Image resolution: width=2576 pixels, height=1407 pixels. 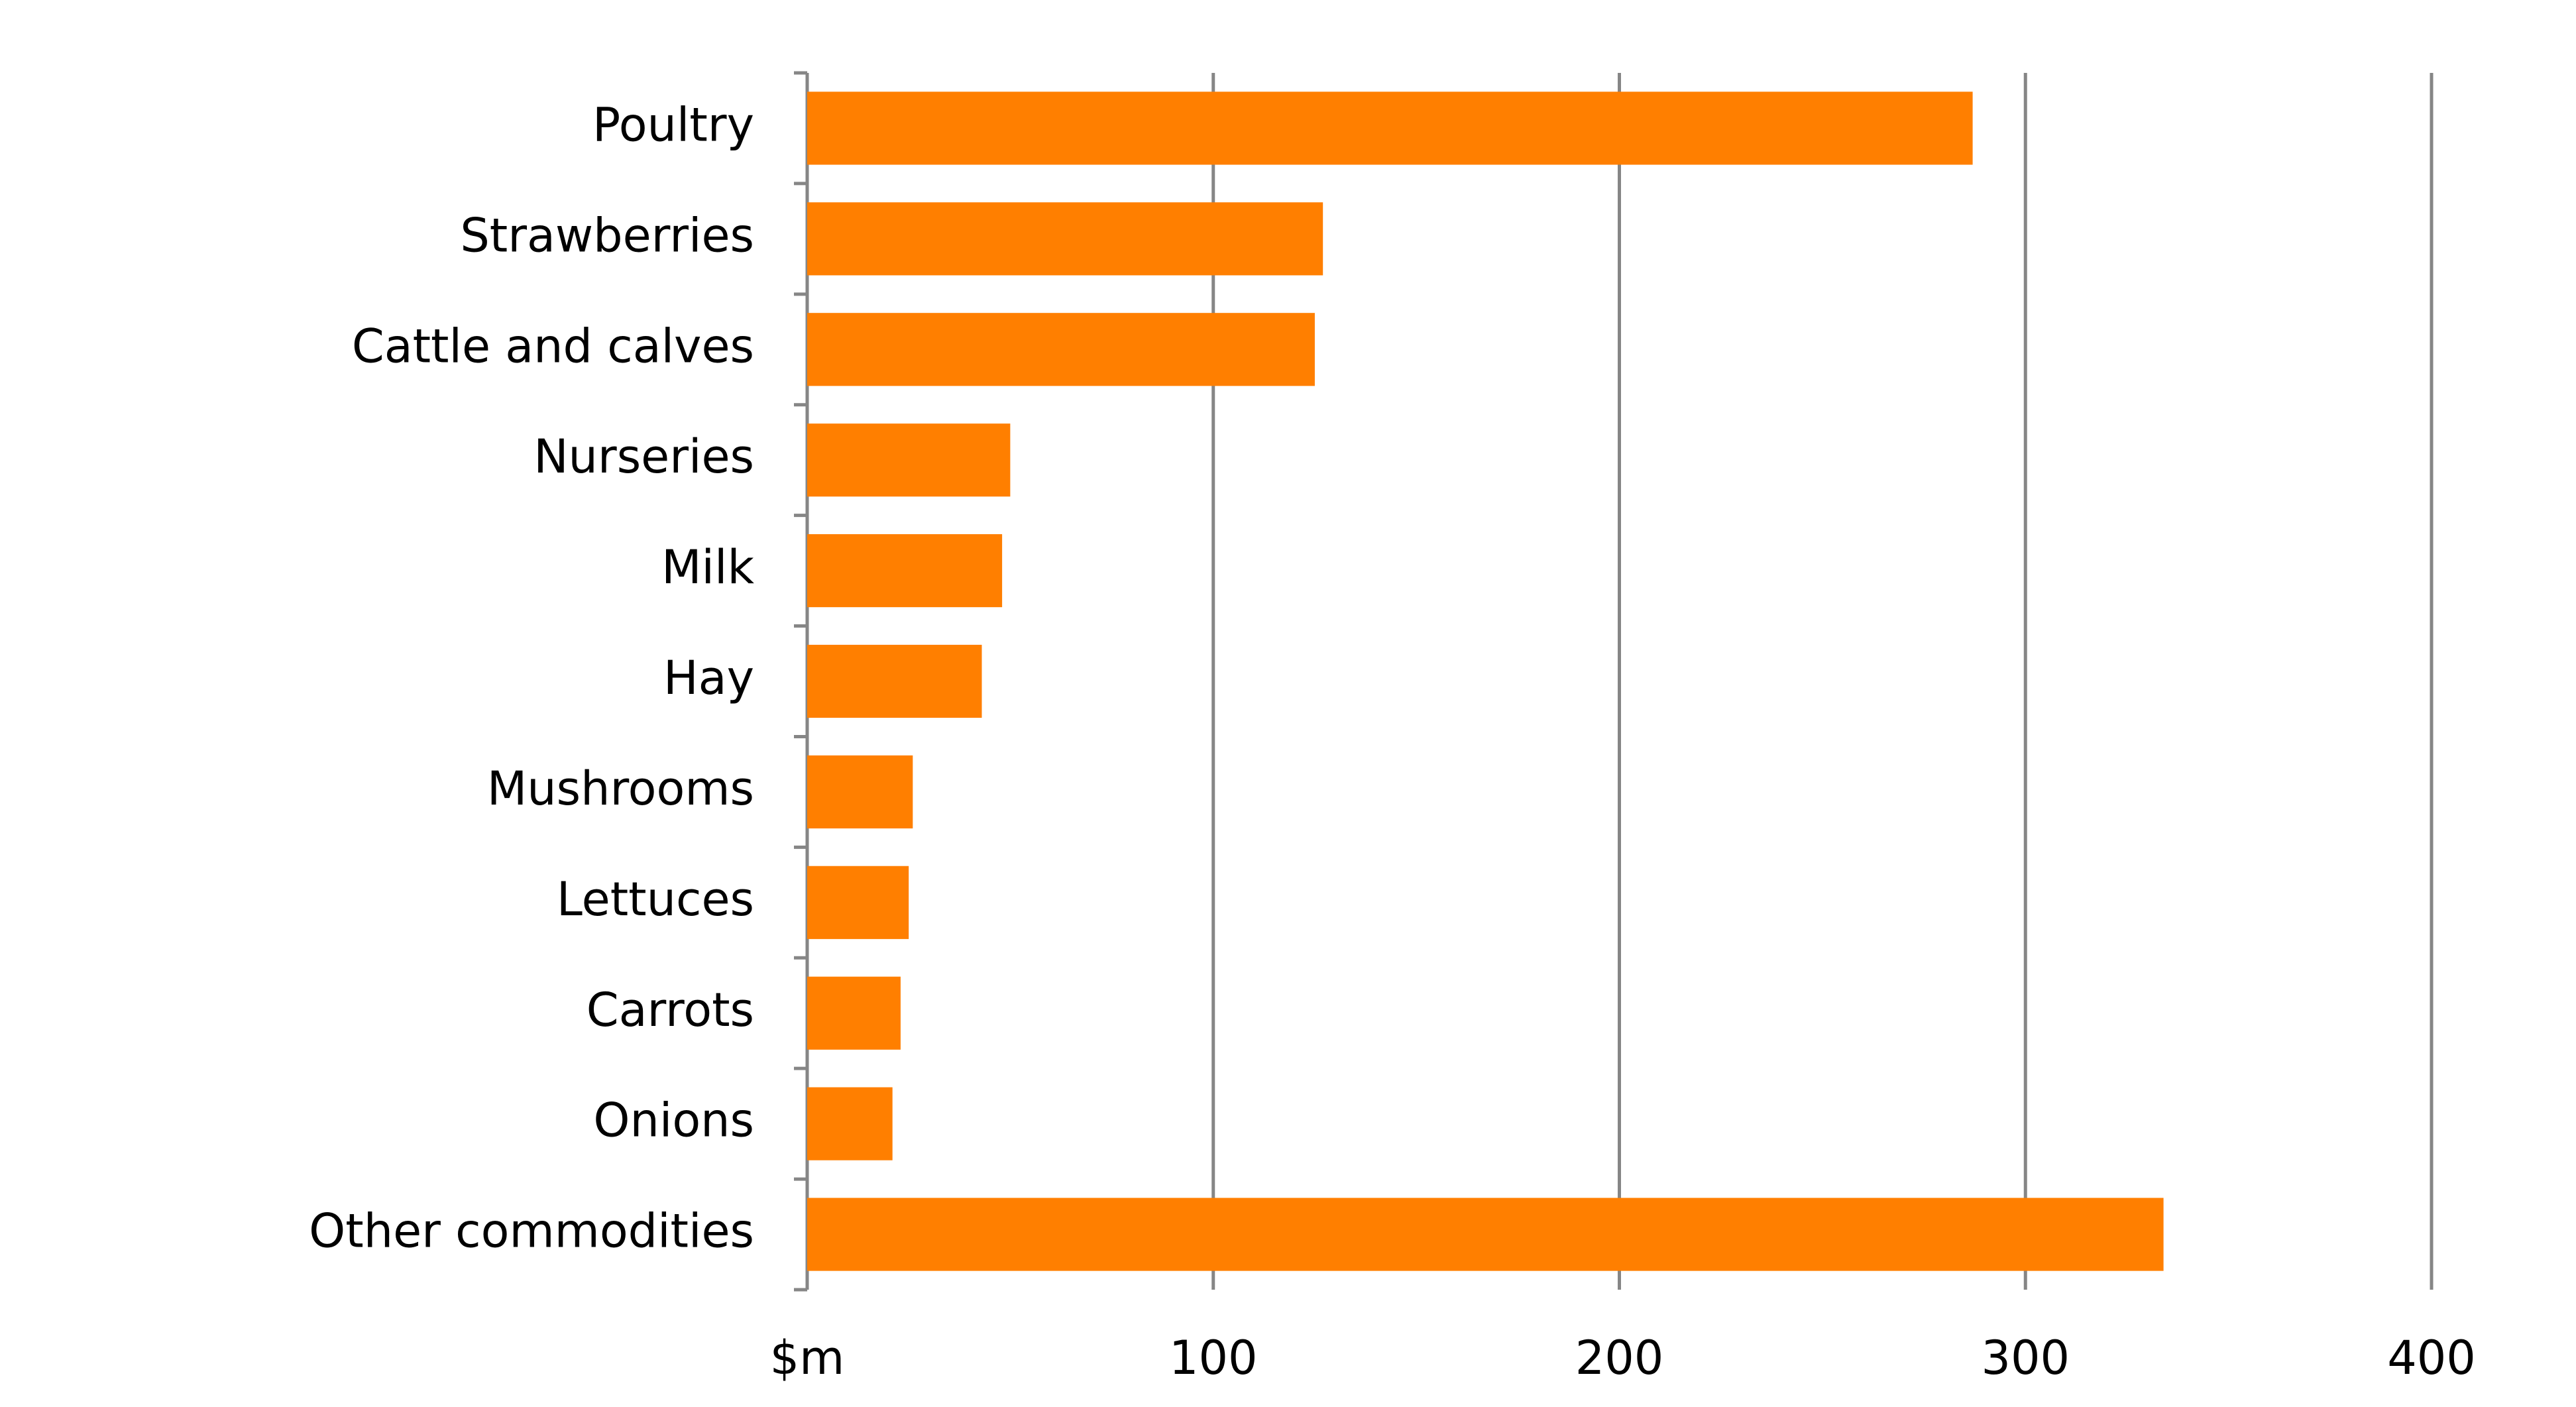 I want to click on y-tick-label: Other commodities, so click(x=531, y=1232).